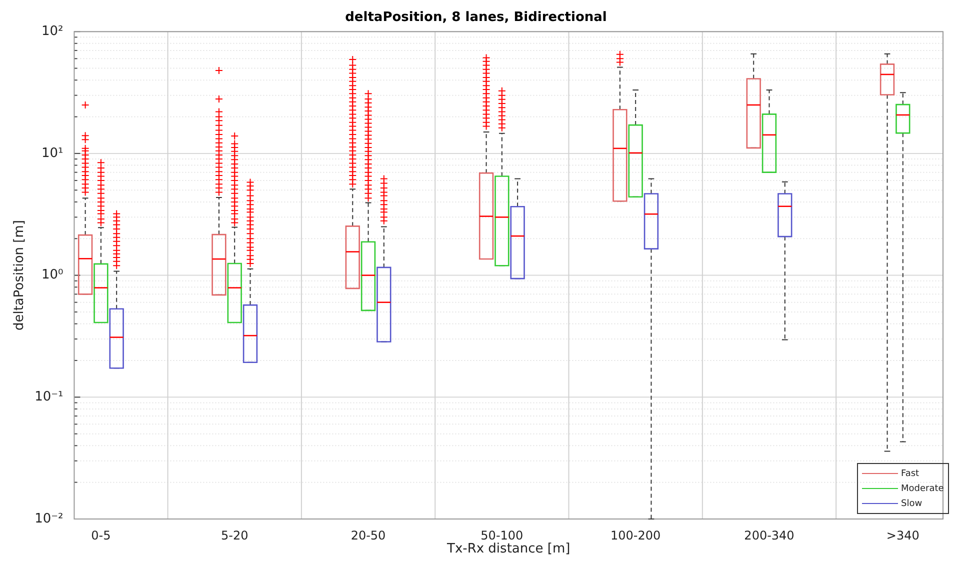 Image resolution: width=957 pixels, height=565 pixels. What do you see at coordinates (368, 535) in the screenshot?
I see `x-tick-label: 20-50` at bounding box center [368, 535].